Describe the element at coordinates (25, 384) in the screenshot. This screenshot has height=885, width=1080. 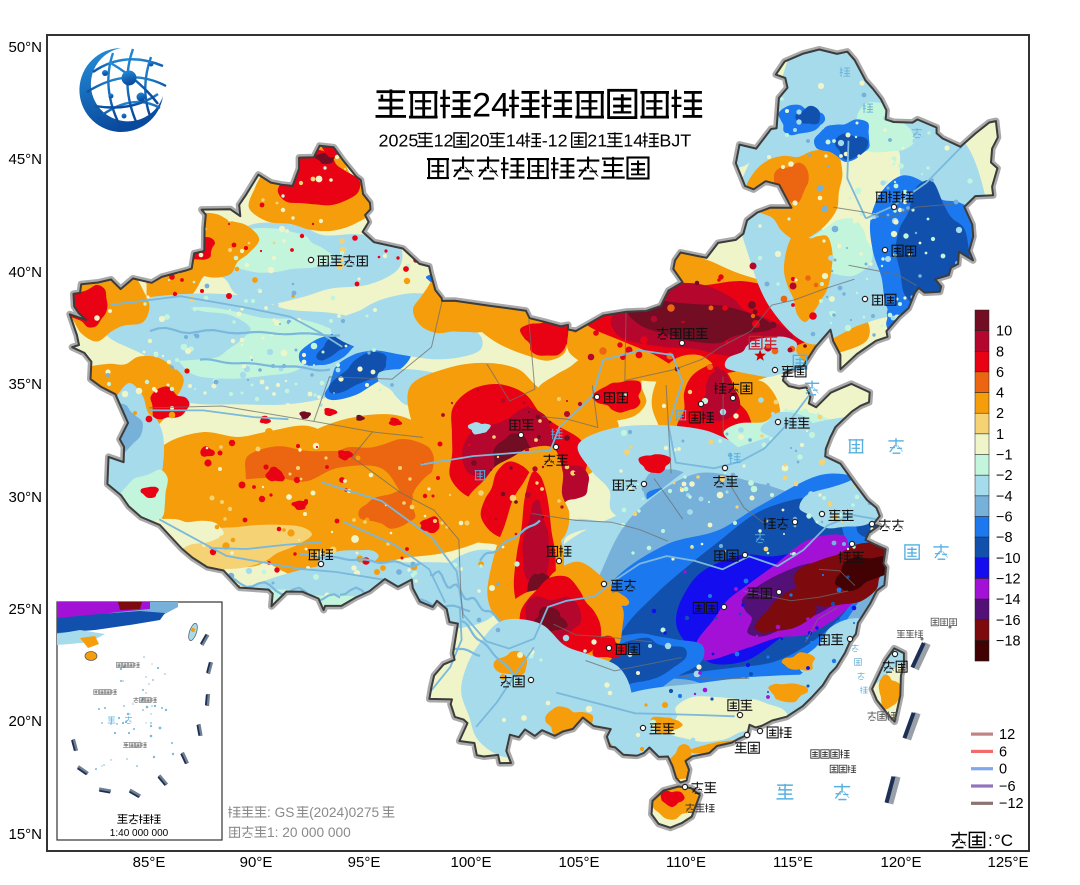
I see `svg-text: 35°N` at that location.